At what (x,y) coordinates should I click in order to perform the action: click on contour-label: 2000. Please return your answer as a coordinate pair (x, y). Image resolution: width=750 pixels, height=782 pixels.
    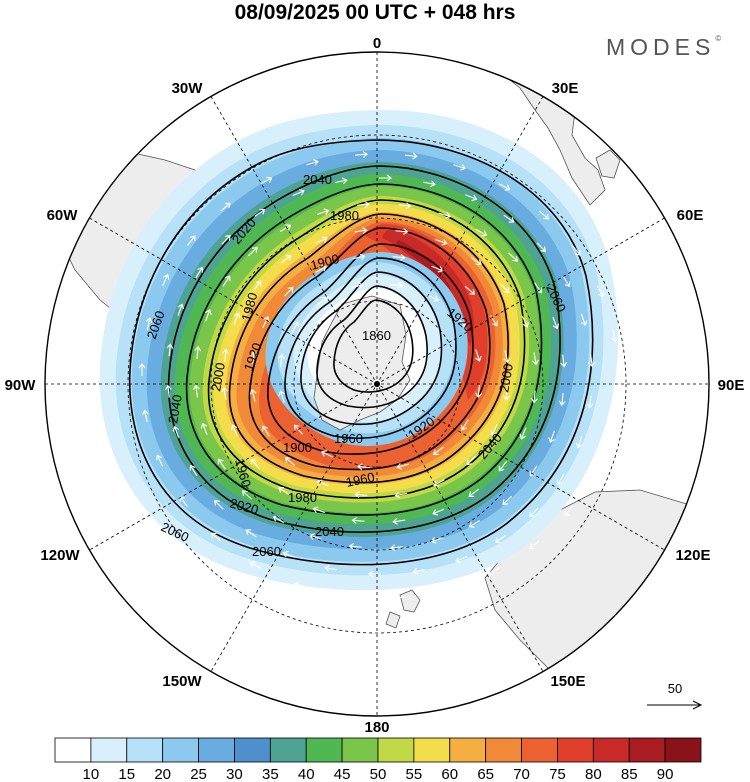
    Looking at the image, I should click on (506, 377).